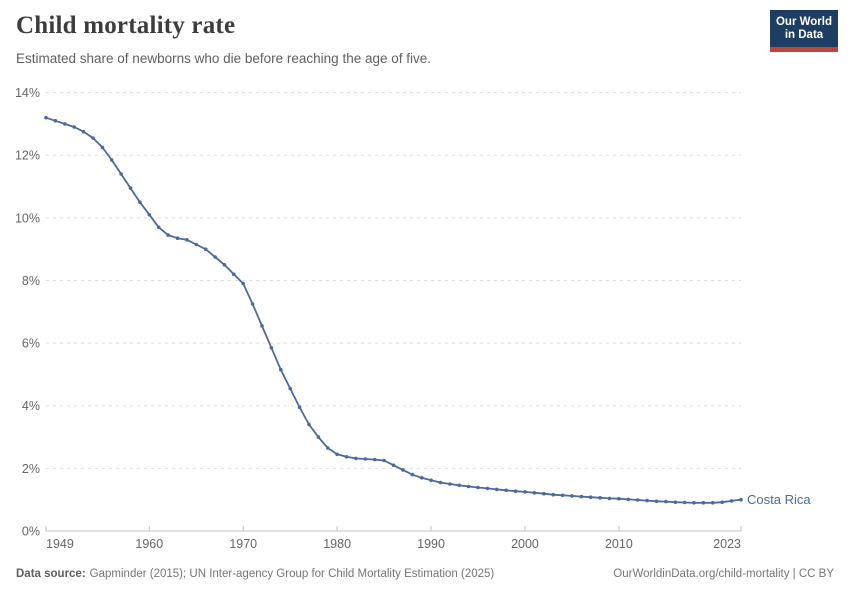 Image resolution: width=850 pixels, height=600 pixels. I want to click on data-point-1984, so click(374, 459).